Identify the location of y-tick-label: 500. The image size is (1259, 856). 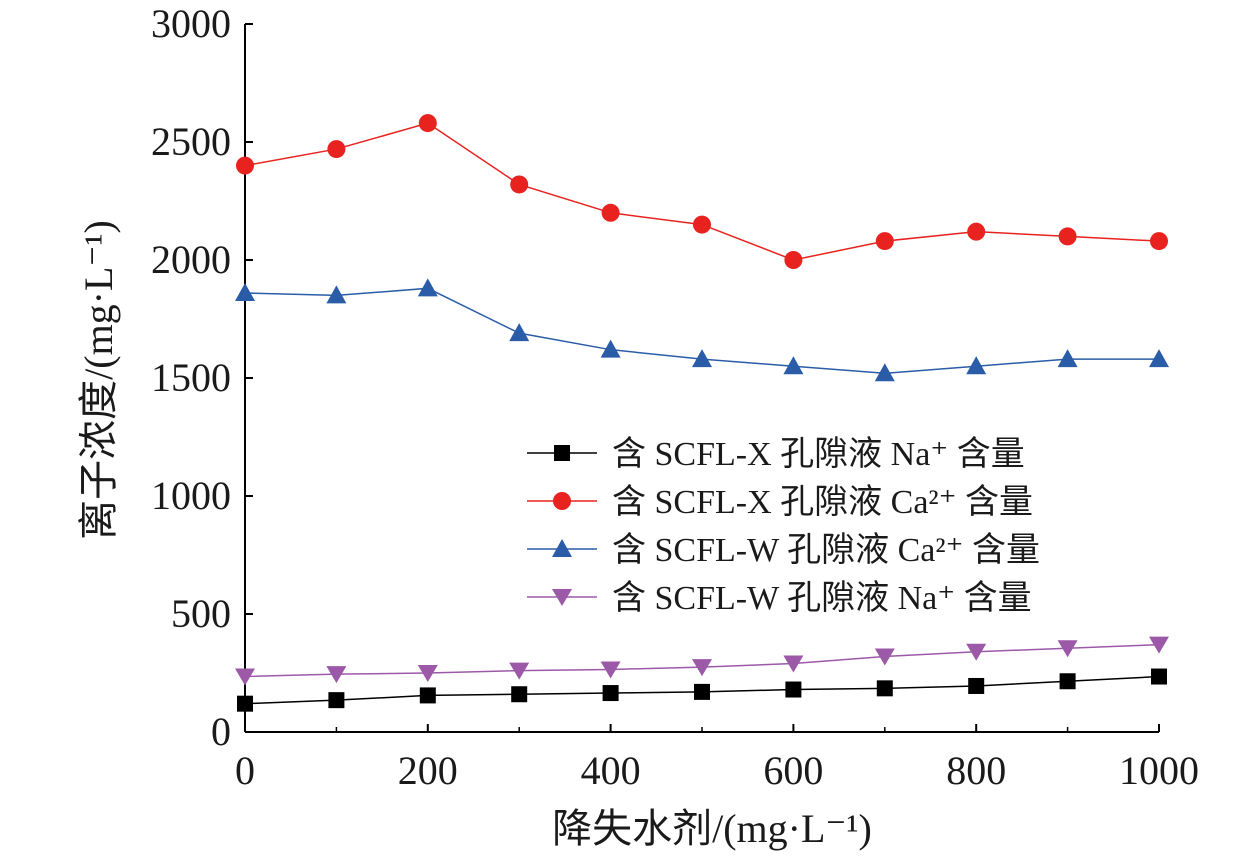
(201, 613).